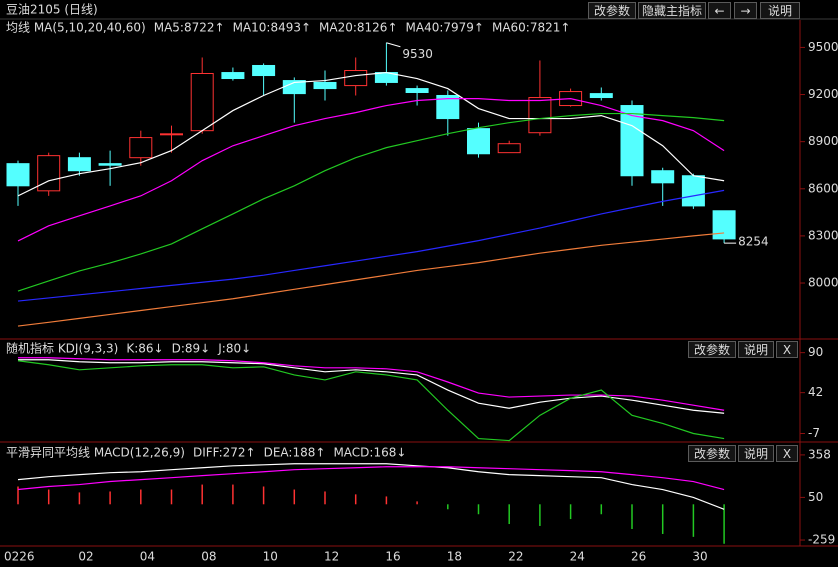 The image size is (838, 567). Describe the element at coordinates (819, 454) in the screenshot. I see `y-tick-label: 358` at that location.